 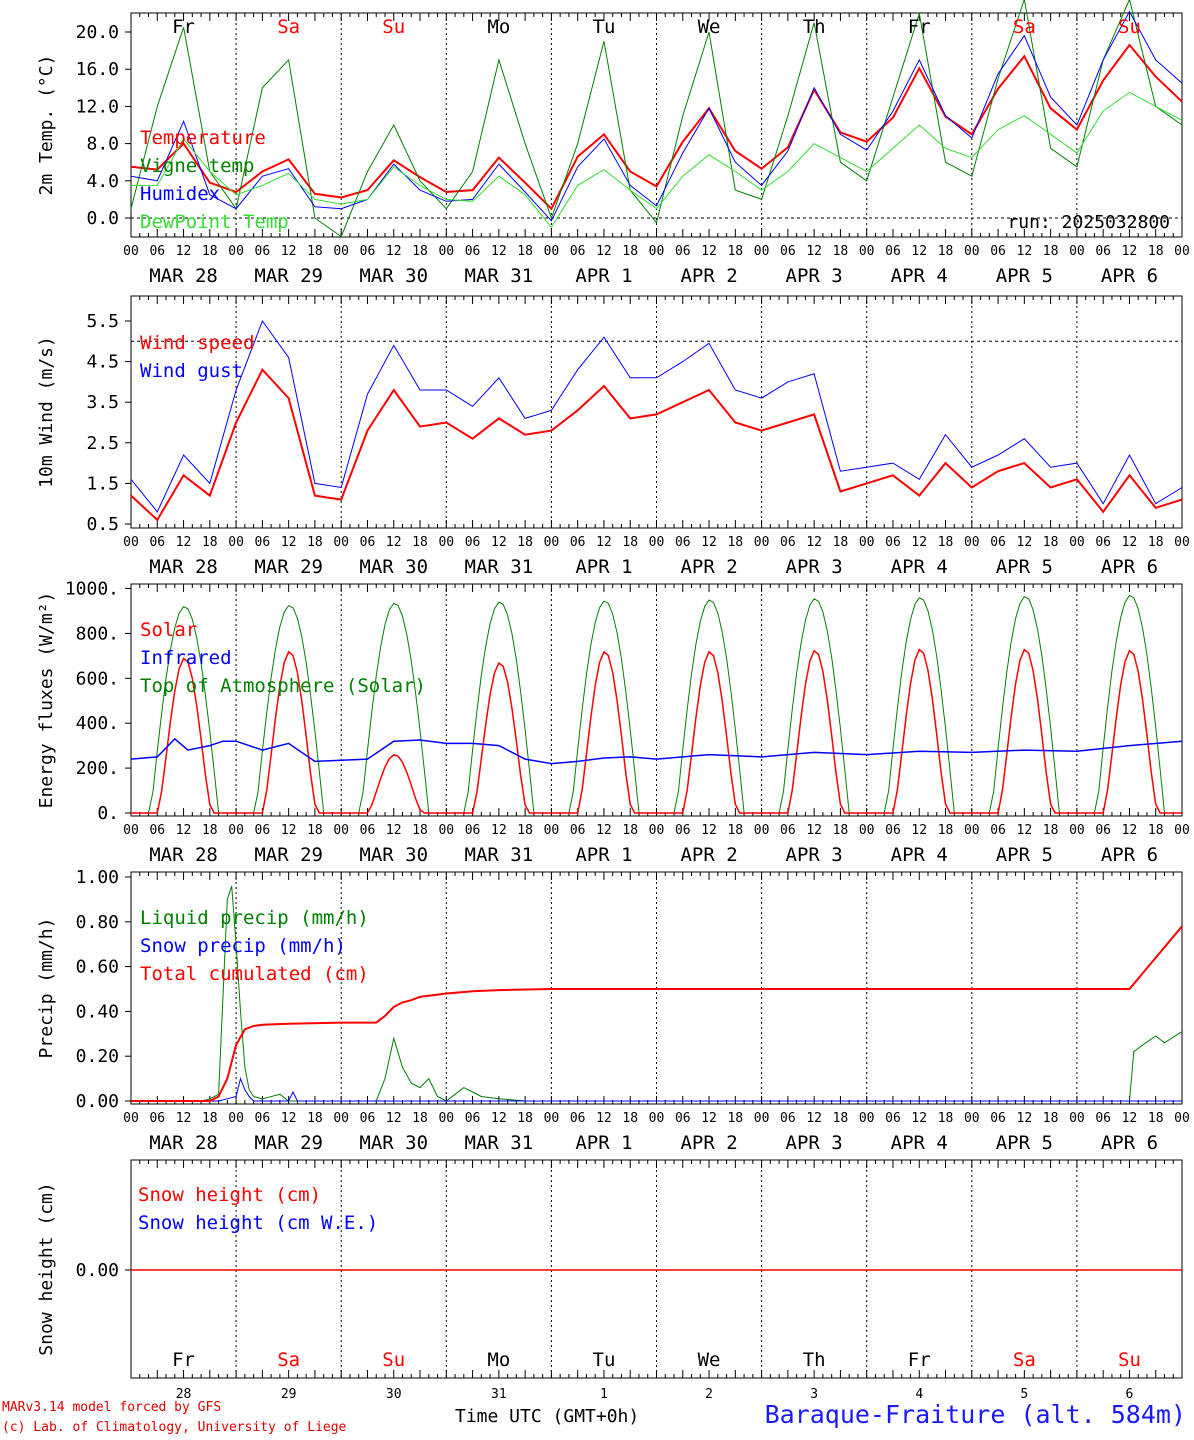 I want to click on legend-liquid-precip-mm-h-: Liquid precip (mm/h), so click(x=254, y=918).